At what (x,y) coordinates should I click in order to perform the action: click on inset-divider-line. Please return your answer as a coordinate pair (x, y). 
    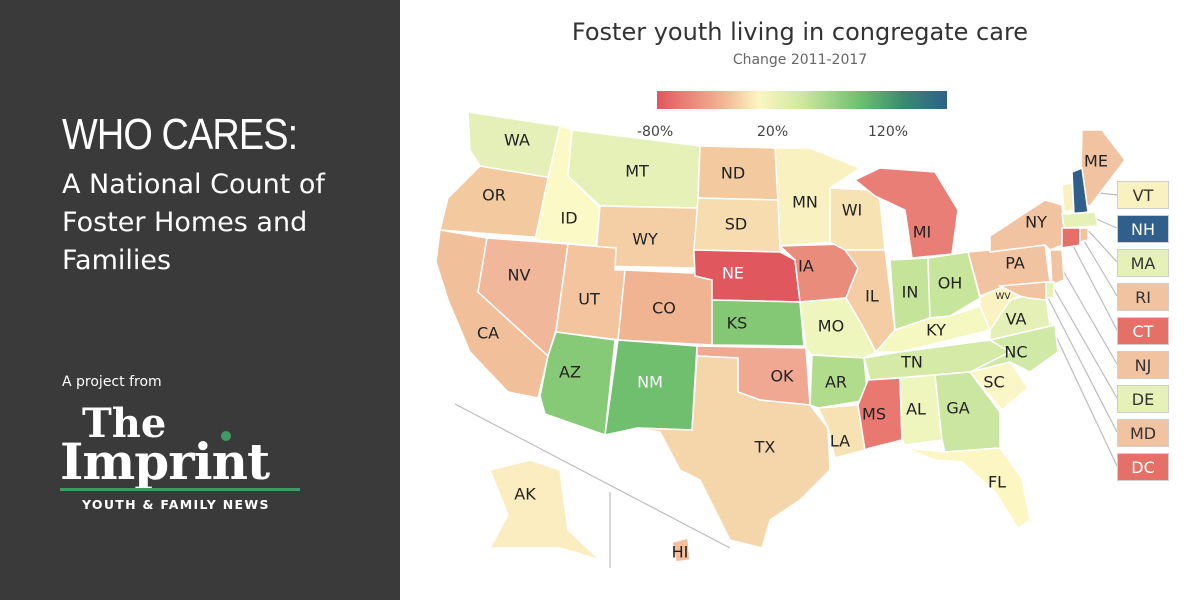
    Looking at the image, I should click on (592, 476).